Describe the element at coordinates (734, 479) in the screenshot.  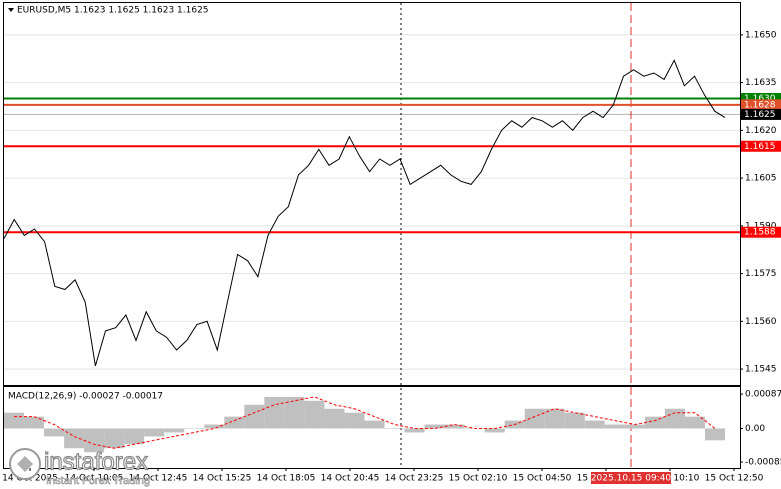
I see `x-tick-label: 15 Oct 12:50` at that location.